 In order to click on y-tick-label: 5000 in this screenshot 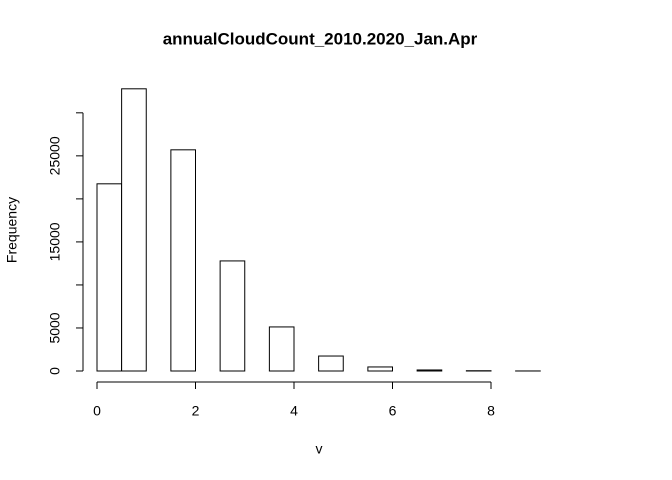, I will do `click(55, 327)`.